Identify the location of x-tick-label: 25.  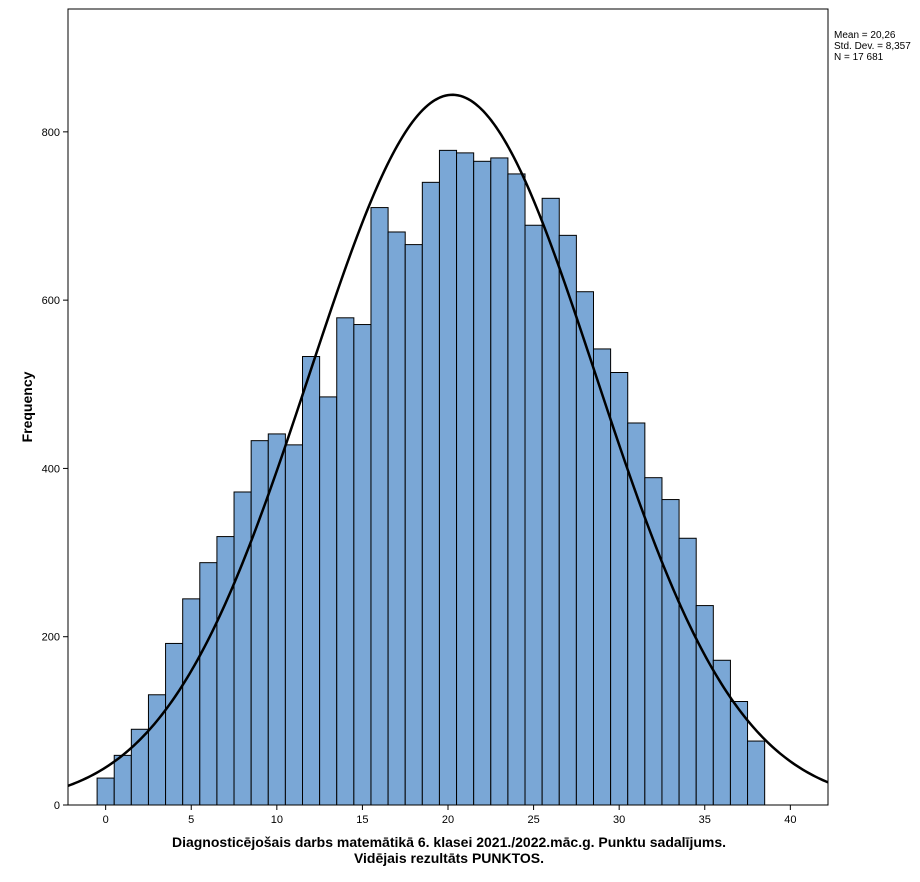
(533, 820).